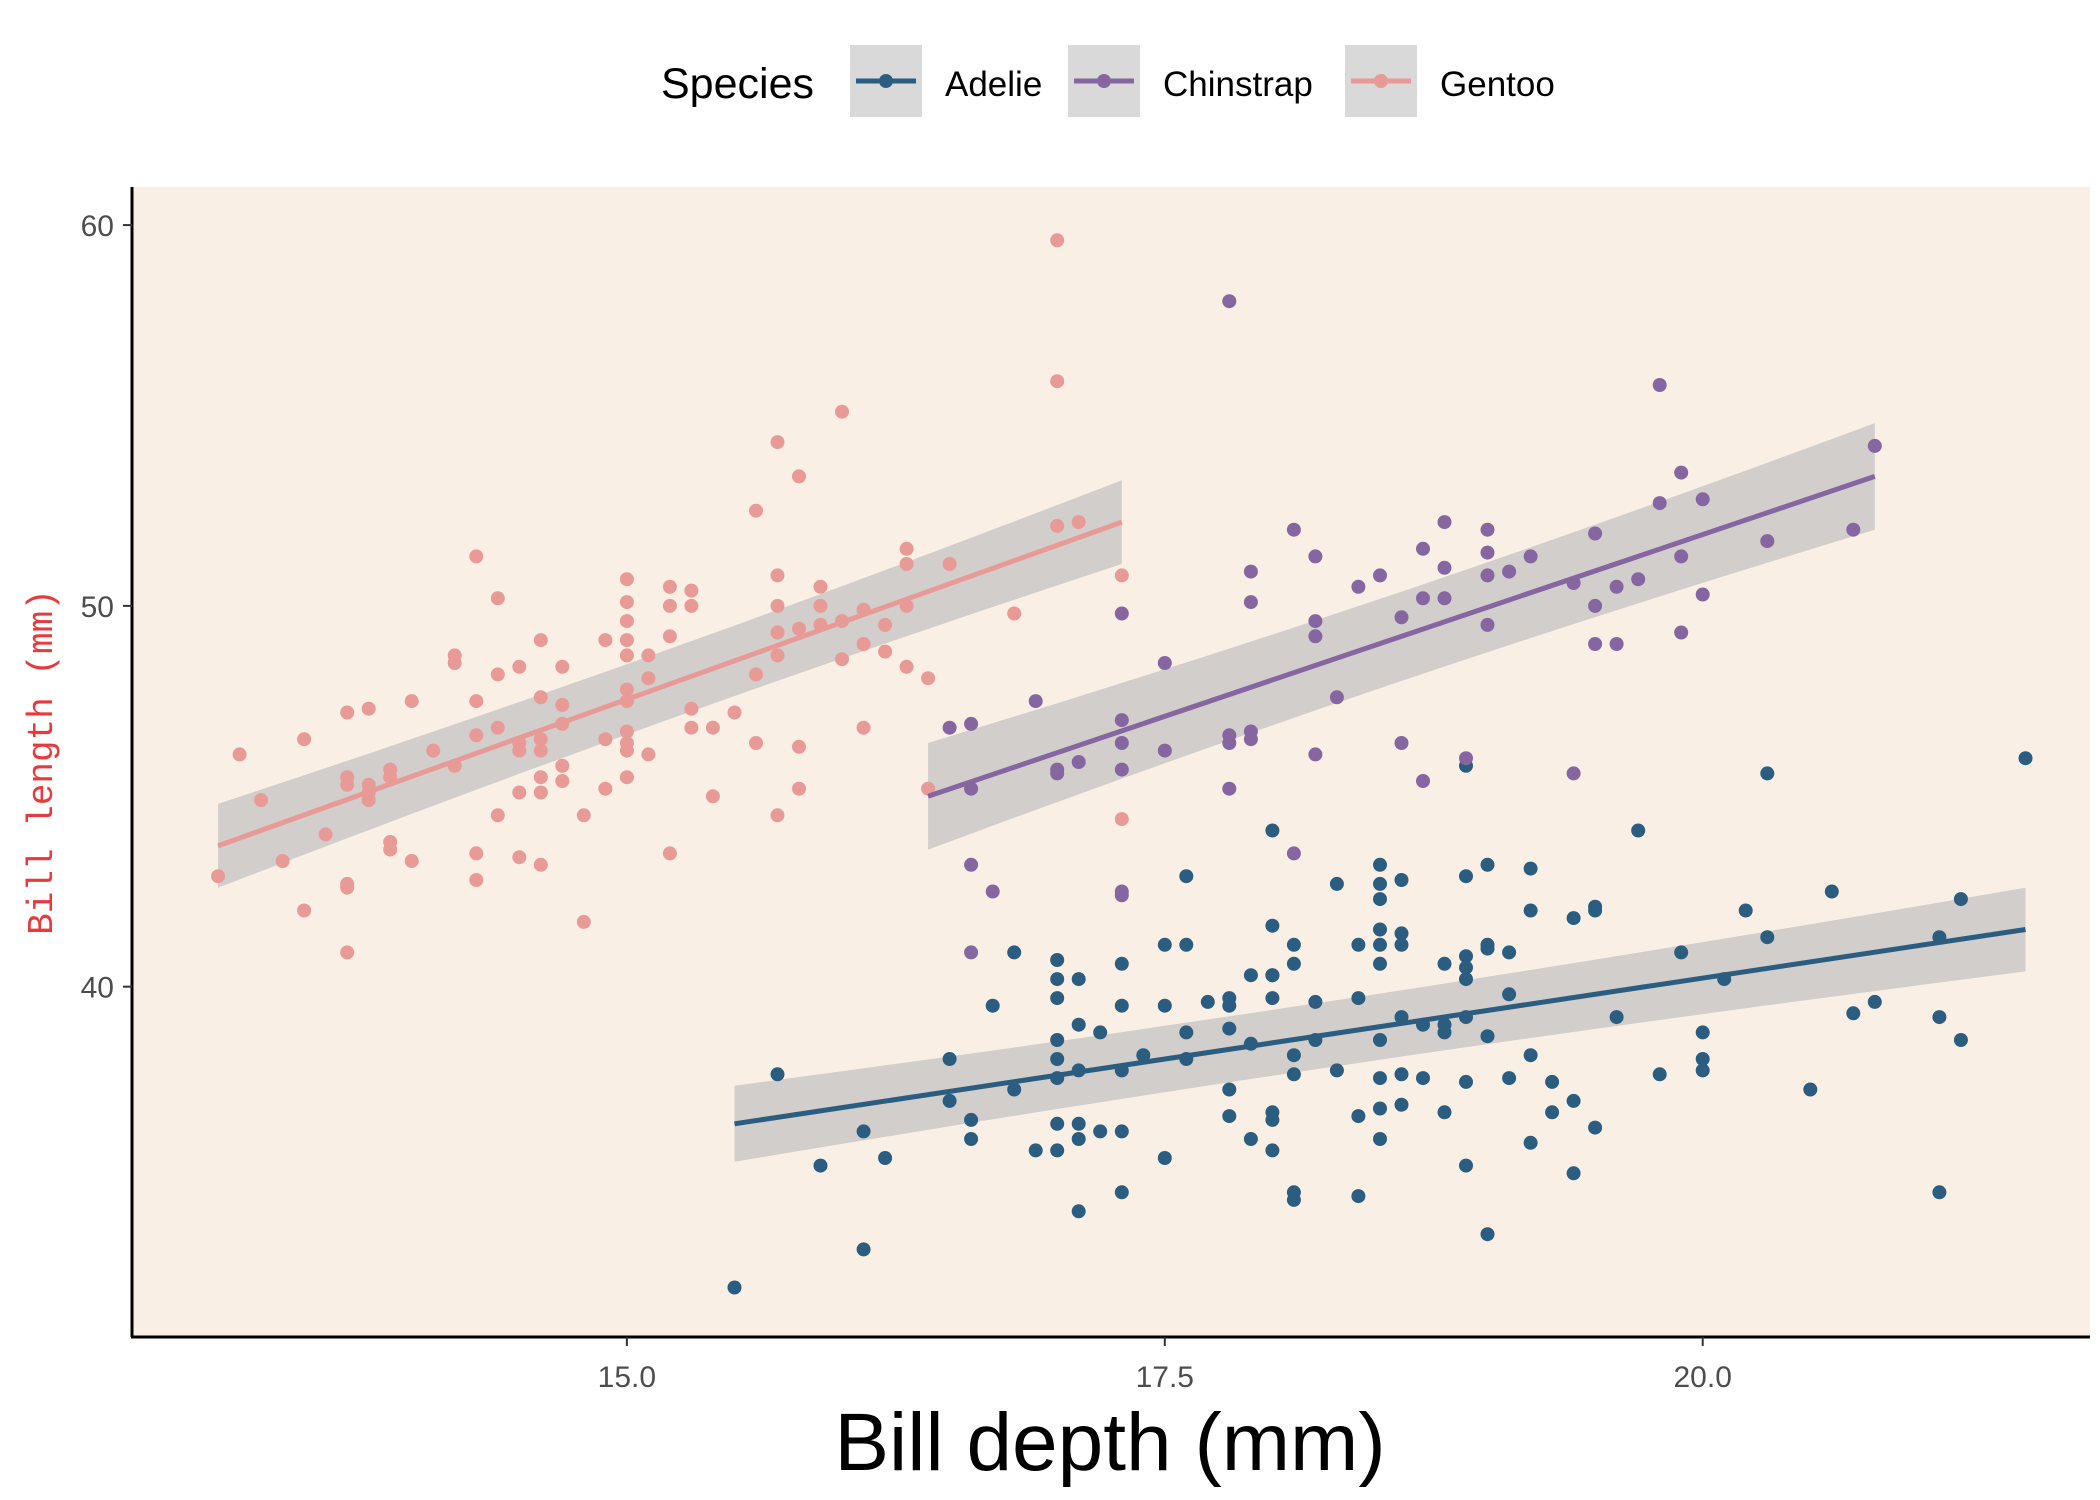 Image resolution: width=2100 pixels, height=1500 pixels. Describe the element at coordinates (1108, 81) in the screenshot. I see `legend: Species Adelie Chinstrap Gentoo` at that location.